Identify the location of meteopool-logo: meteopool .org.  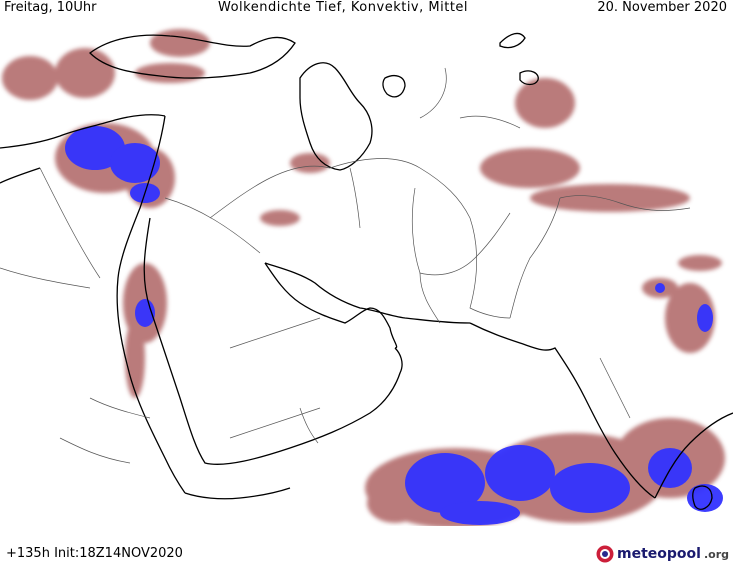
(662, 554).